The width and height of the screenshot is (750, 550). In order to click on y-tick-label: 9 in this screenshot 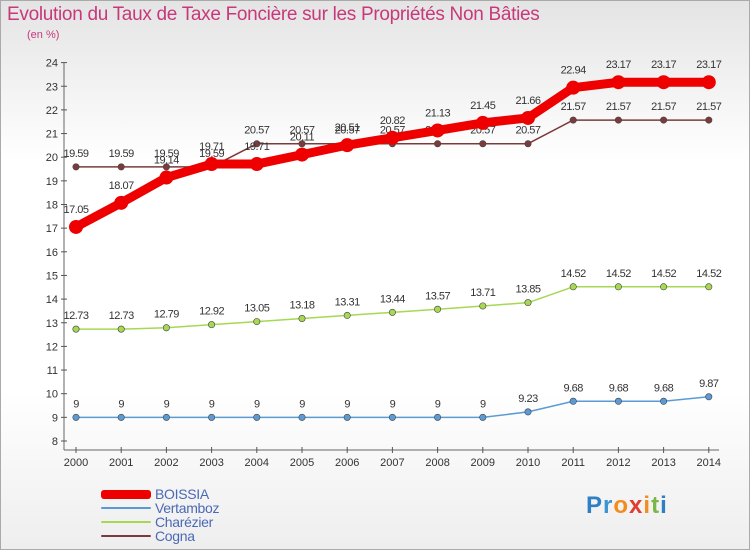, I will do `click(55, 418)`.